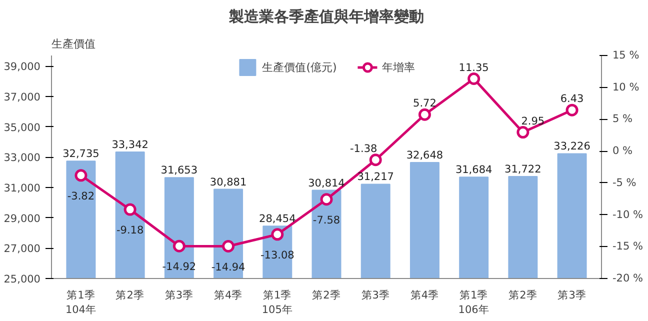  What do you see at coordinates (74, 44) in the screenshot?
I see `y-axis-title: 生產價值` at bounding box center [74, 44].